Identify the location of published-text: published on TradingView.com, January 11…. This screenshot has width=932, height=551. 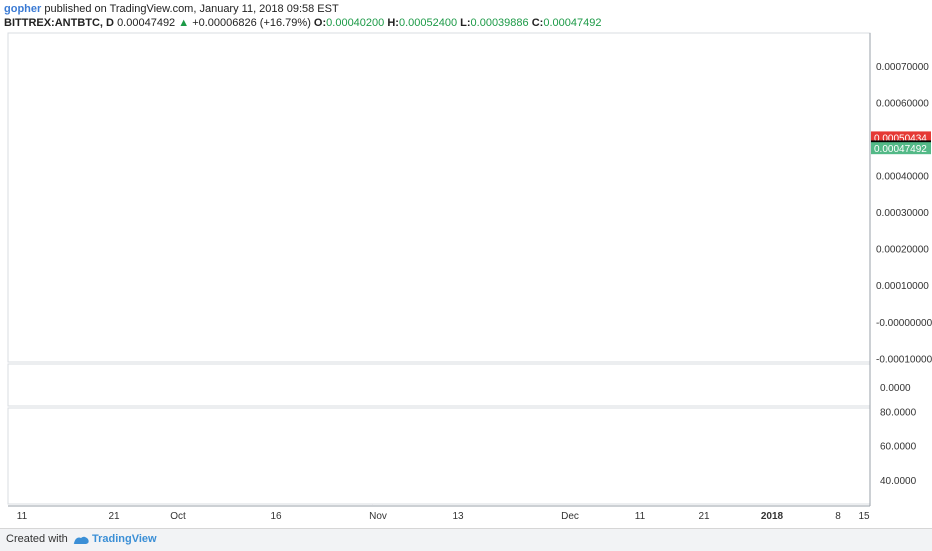
(191, 9).